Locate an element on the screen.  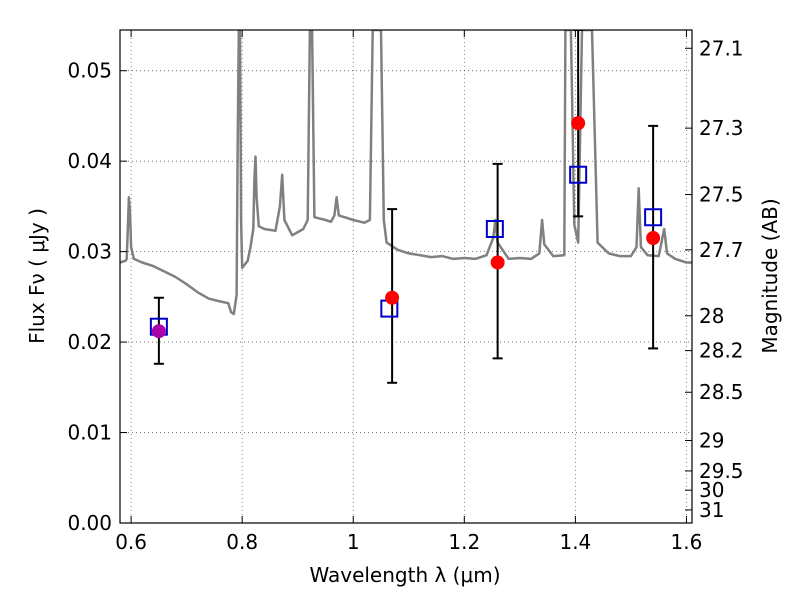
x-tick-label: 0.6 is located at coordinates (131, 542).